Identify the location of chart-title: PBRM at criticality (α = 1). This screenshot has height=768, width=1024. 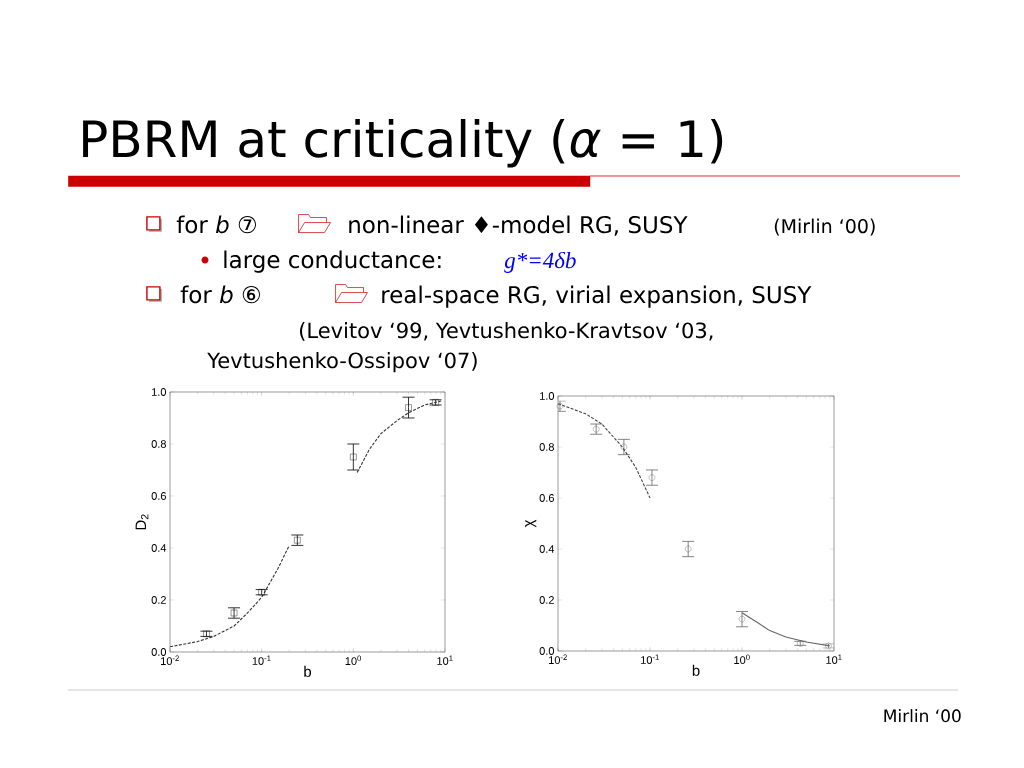
(403, 143).